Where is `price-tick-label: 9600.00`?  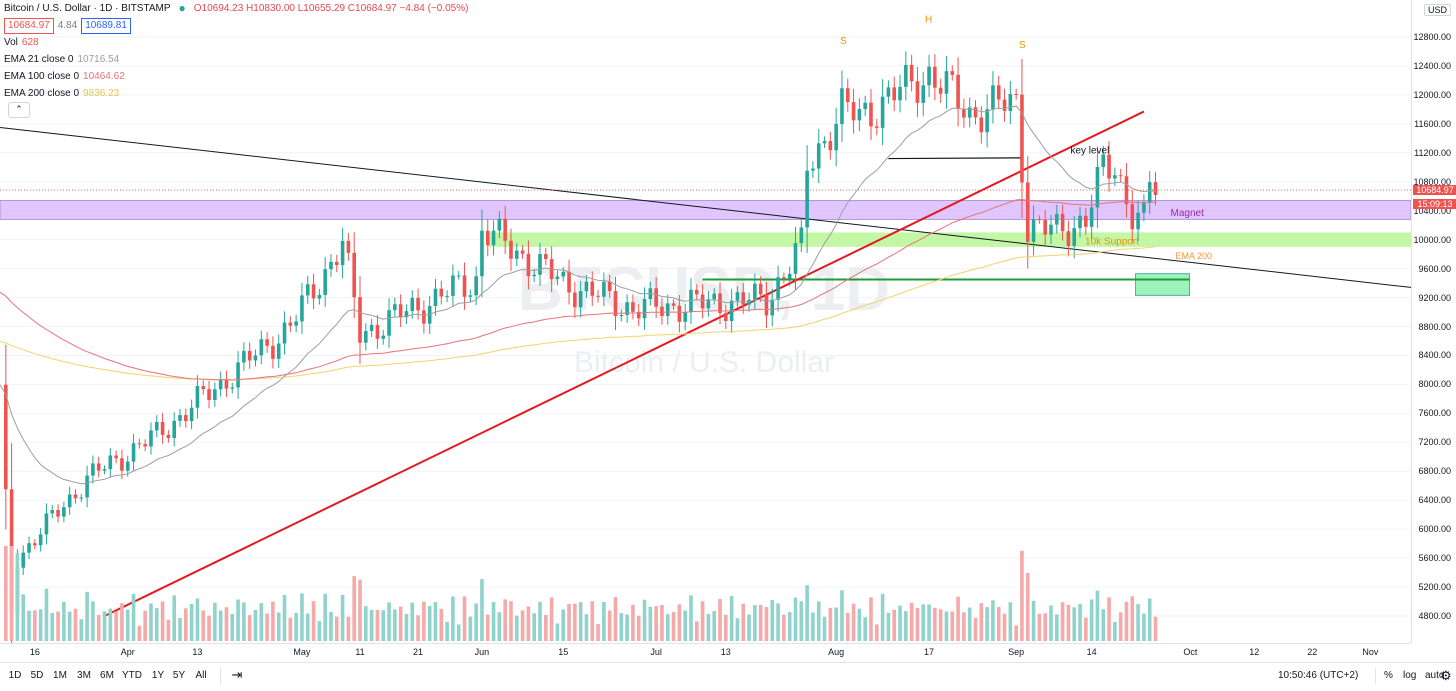
price-tick-label: 9600.00 is located at coordinates (1434, 268).